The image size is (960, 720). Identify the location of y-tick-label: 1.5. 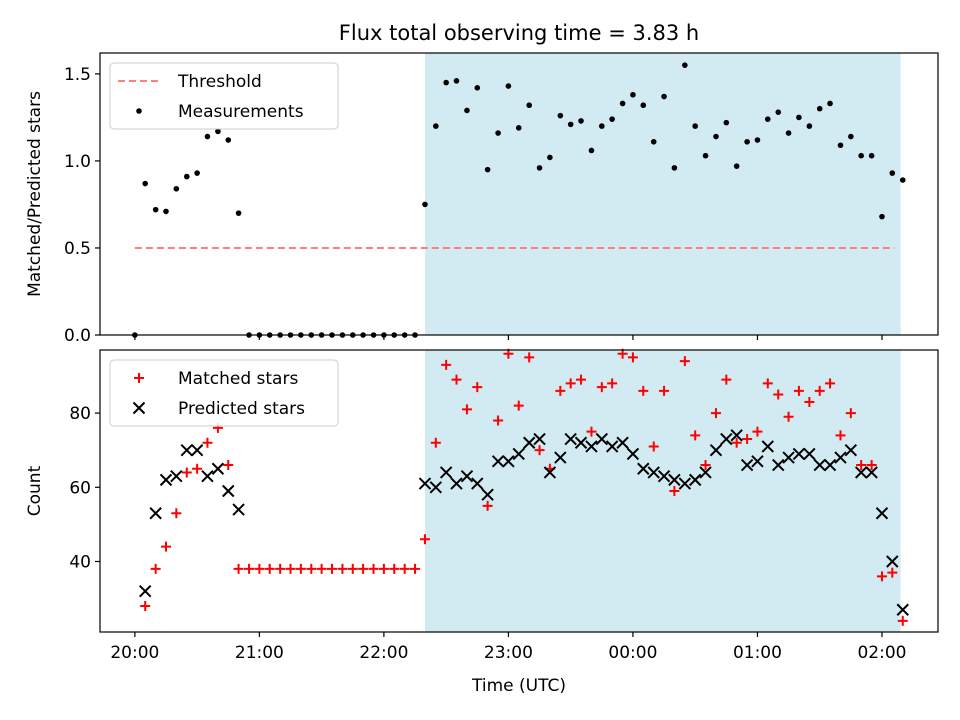
(77, 75).